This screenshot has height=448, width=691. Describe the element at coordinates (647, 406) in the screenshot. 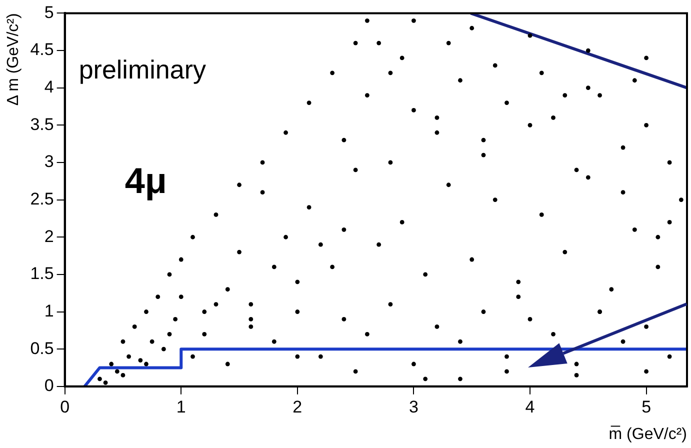

I see `x-tick-label: 5` at that location.